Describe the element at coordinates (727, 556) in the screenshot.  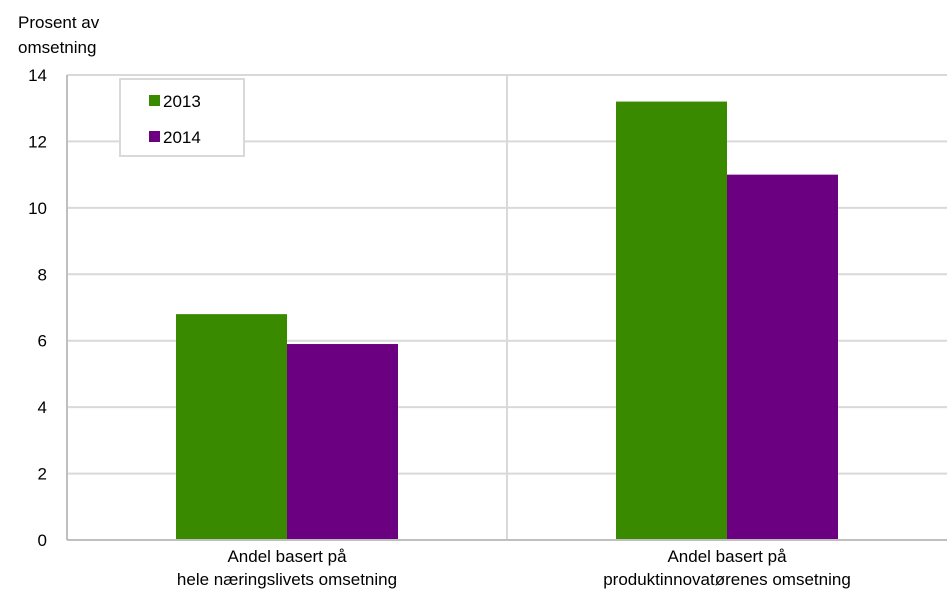
I see `category-label-2-line-1: Andel basert på` at that location.